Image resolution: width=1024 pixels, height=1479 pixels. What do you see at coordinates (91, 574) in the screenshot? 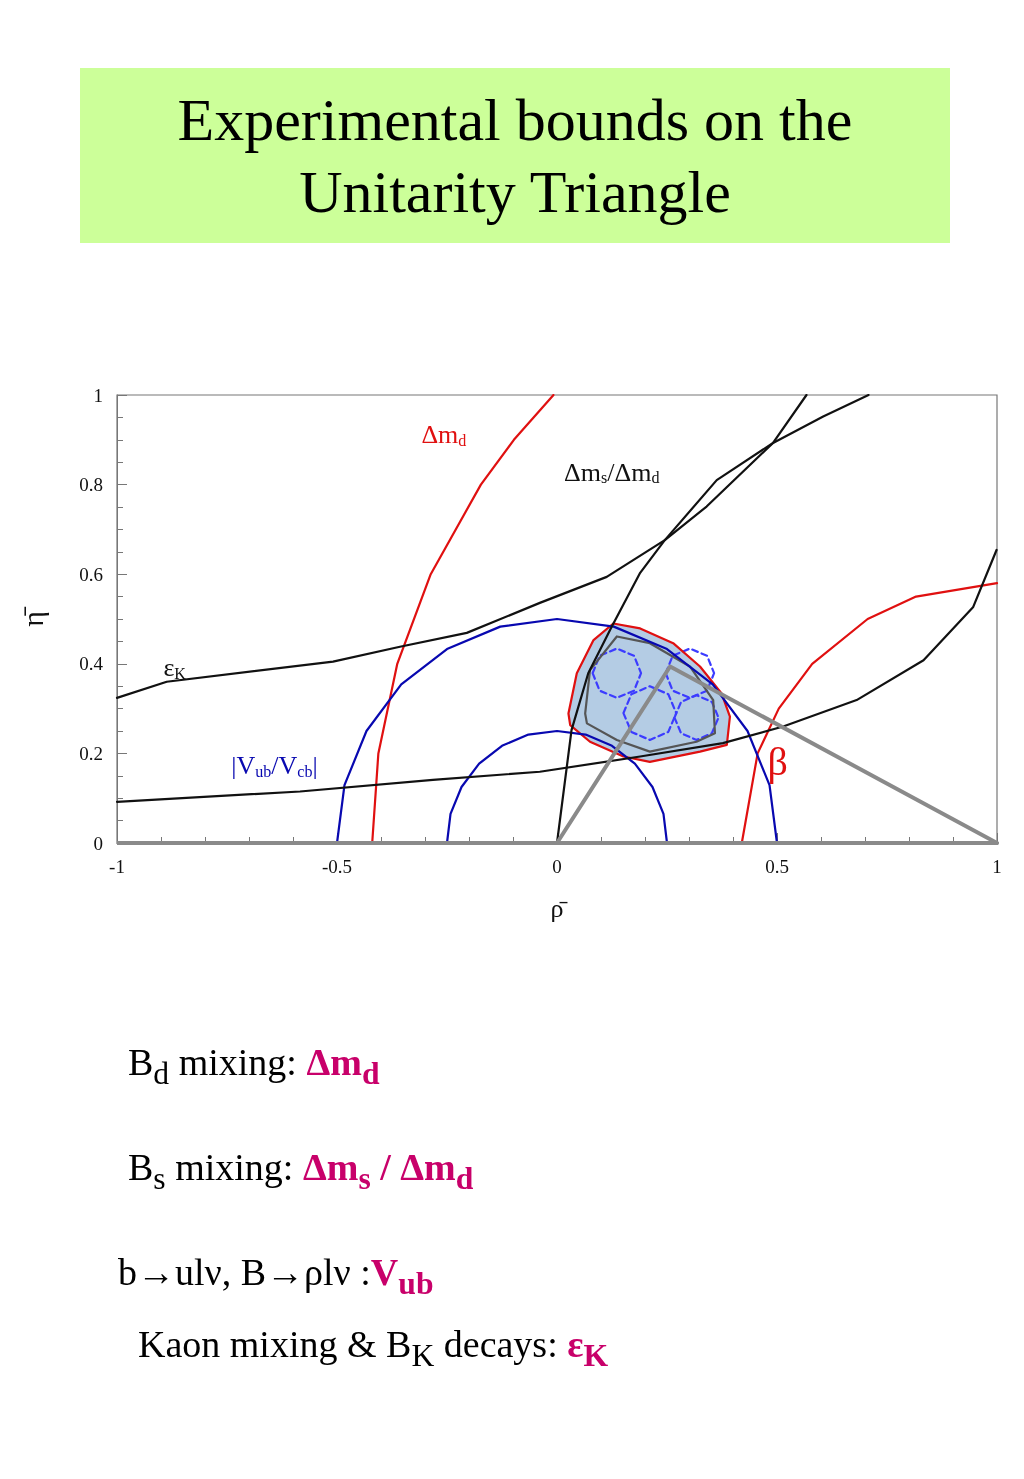
I see `y-tick-label: 0.6` at bounding box center [91, 574].